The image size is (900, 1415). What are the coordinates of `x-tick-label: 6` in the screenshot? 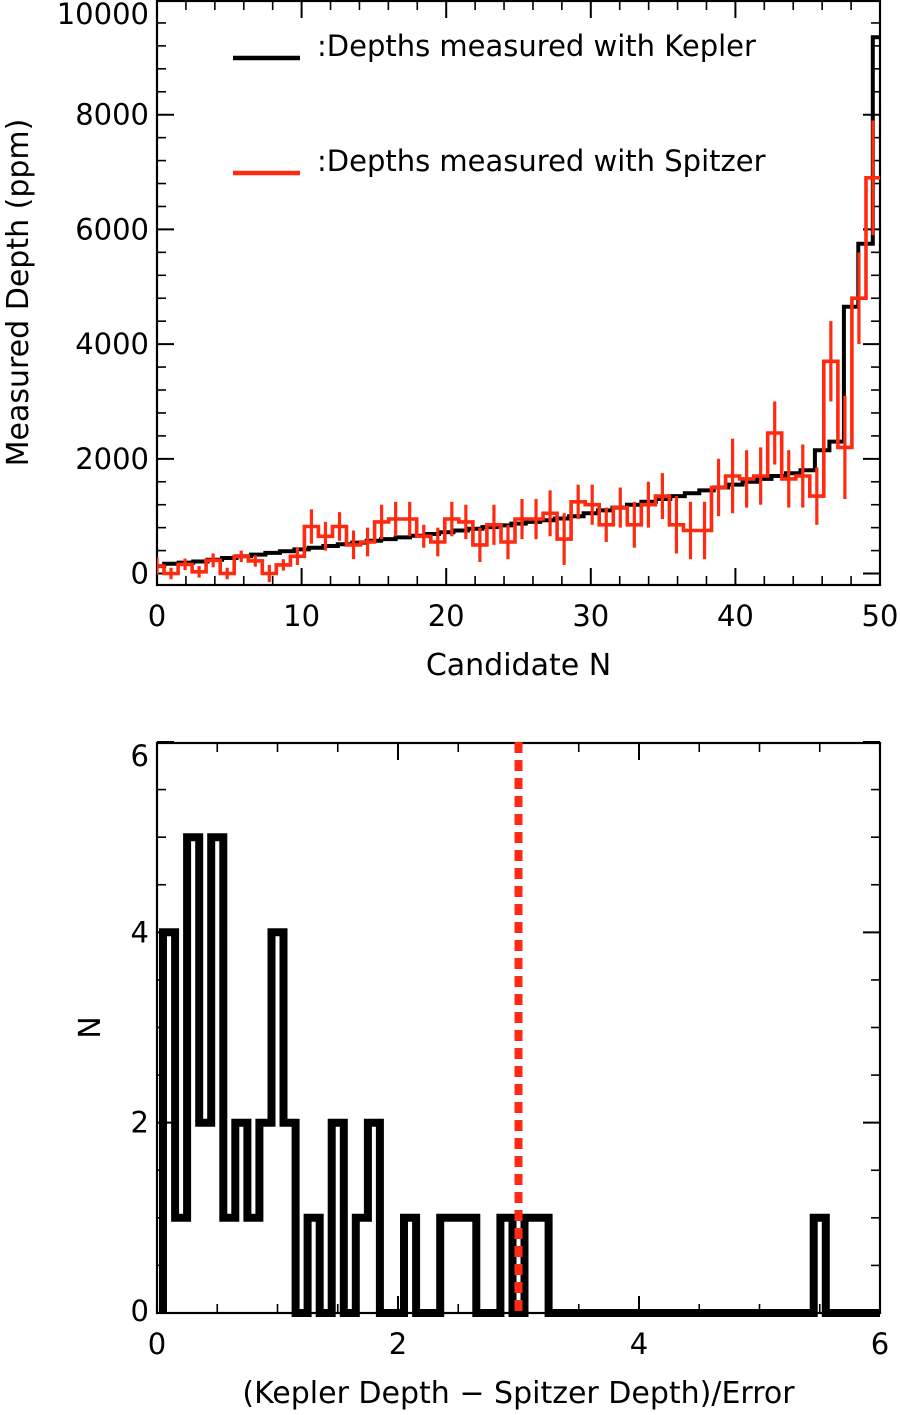 It's located at (880, 1344).